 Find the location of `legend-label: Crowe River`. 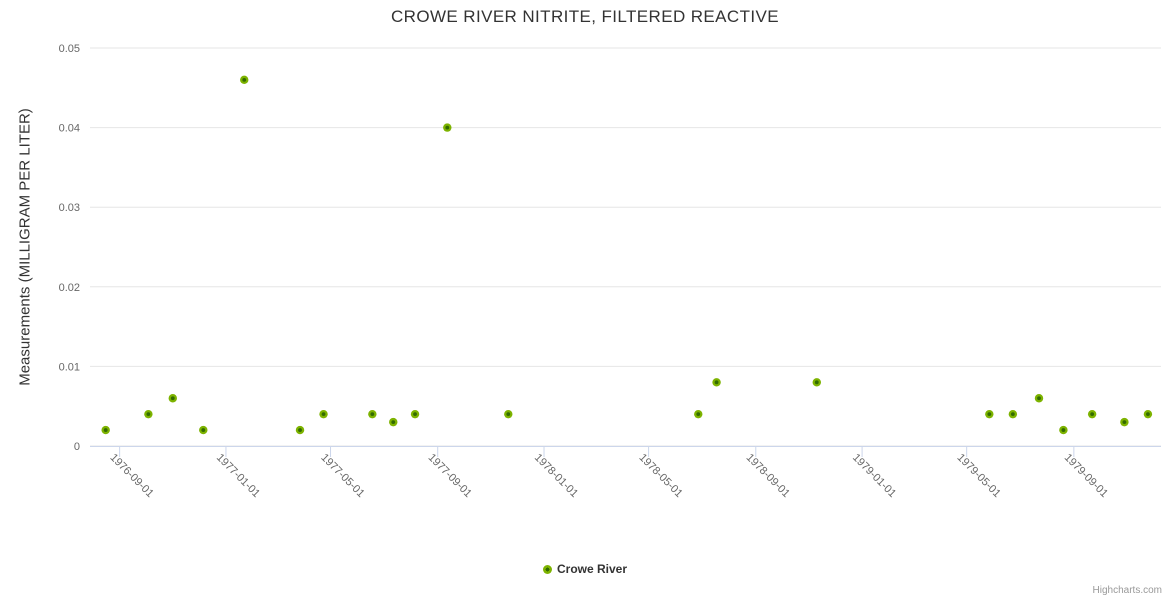

legend-label: Crowe River is located at coordinates (592, 569).